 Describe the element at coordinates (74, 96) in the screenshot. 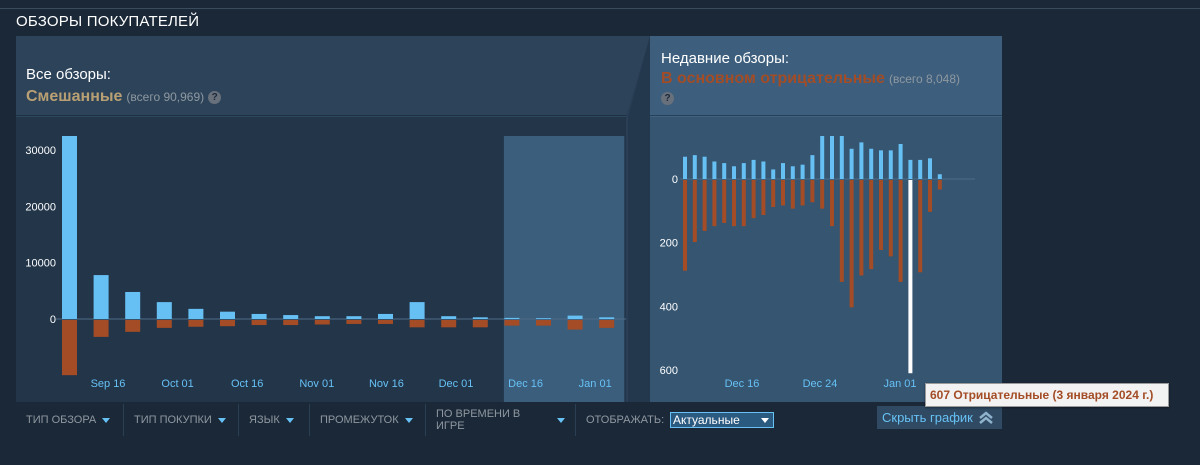

I see `all-reviews-rating: Смешанные` at that location.